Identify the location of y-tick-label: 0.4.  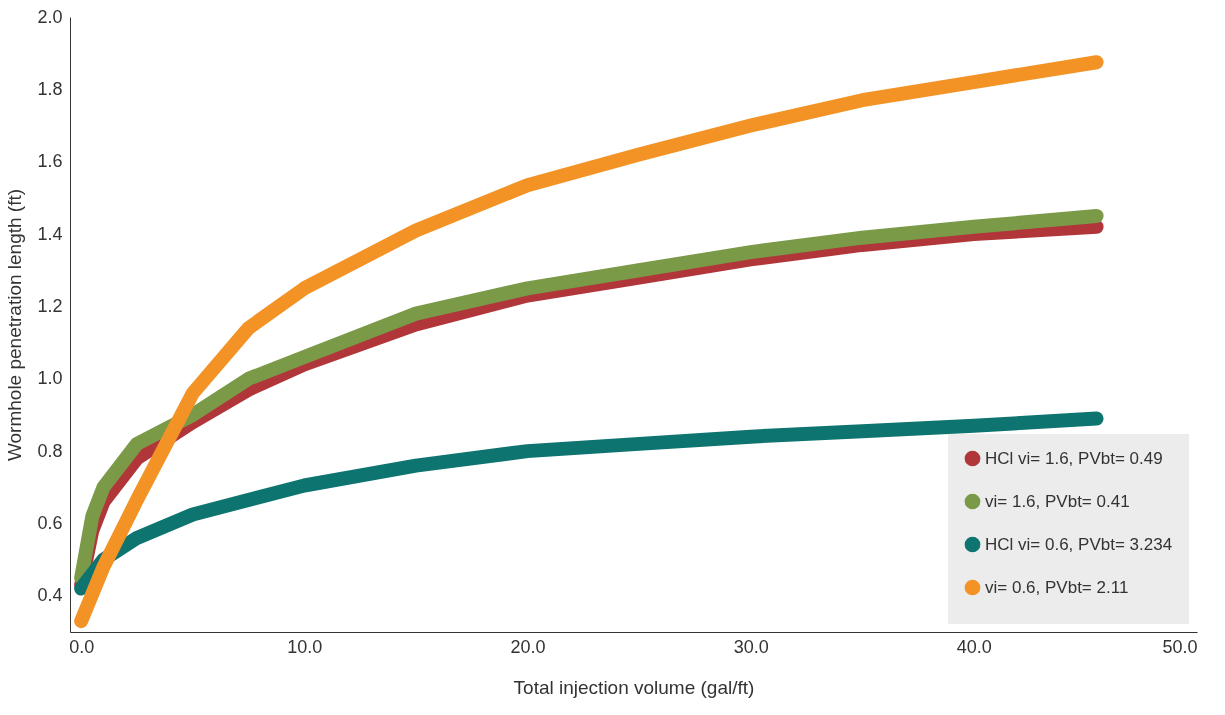
(50, 595).